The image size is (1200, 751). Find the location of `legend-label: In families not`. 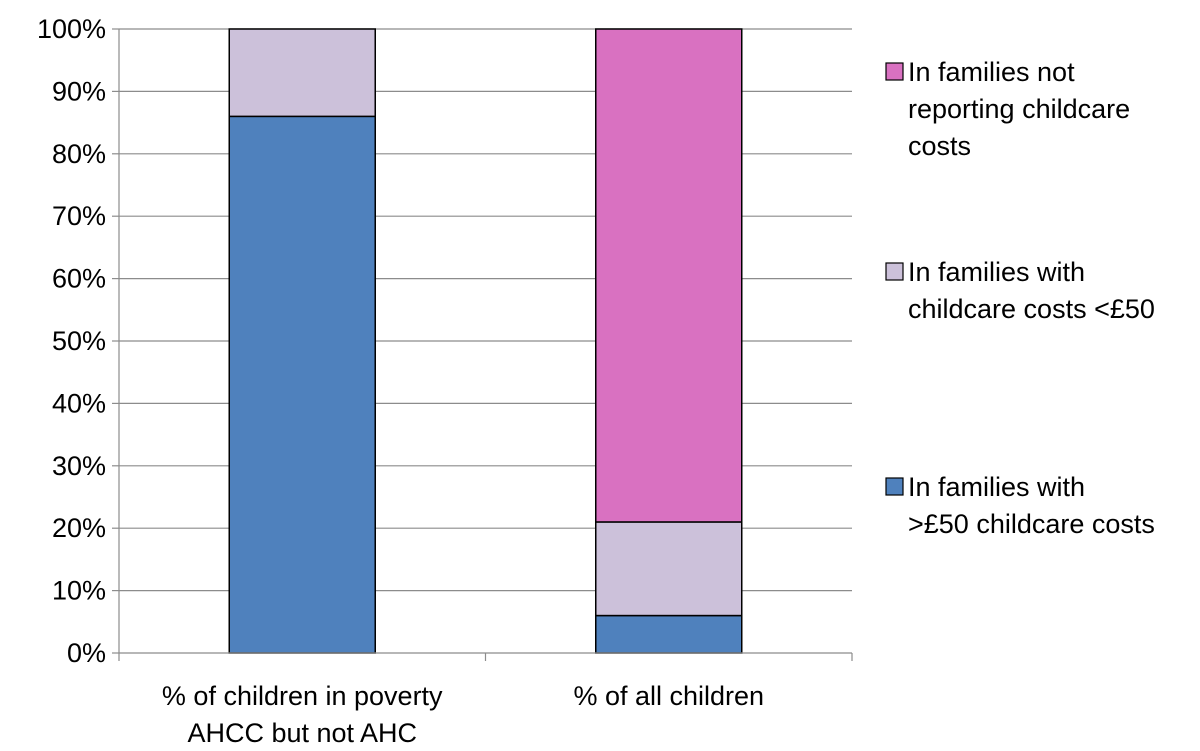

legend-label: In families not is located at coordinates (991, 72).